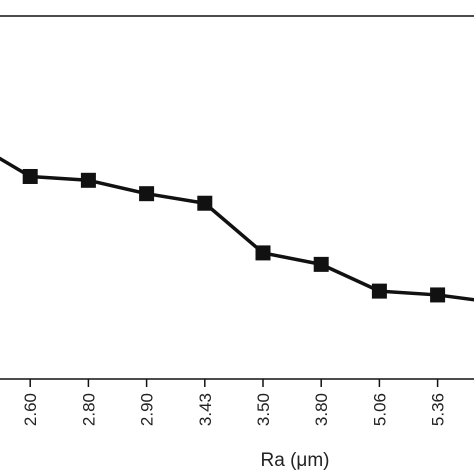  What do you see at coordinates (147, 409) in the screenshot?
I see `x-tick-label: 2.90` at bounding box center [147, 409].